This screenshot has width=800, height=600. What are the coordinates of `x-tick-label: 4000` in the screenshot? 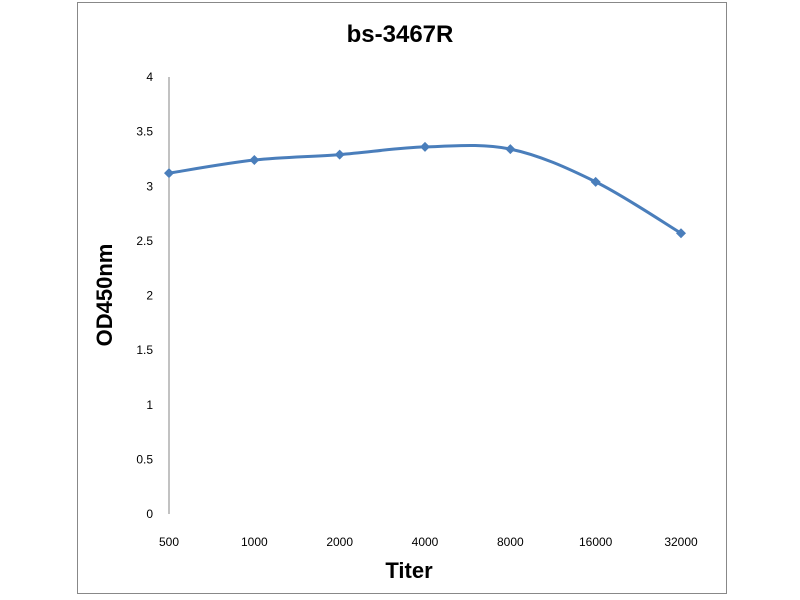 It's located at (425, 542).